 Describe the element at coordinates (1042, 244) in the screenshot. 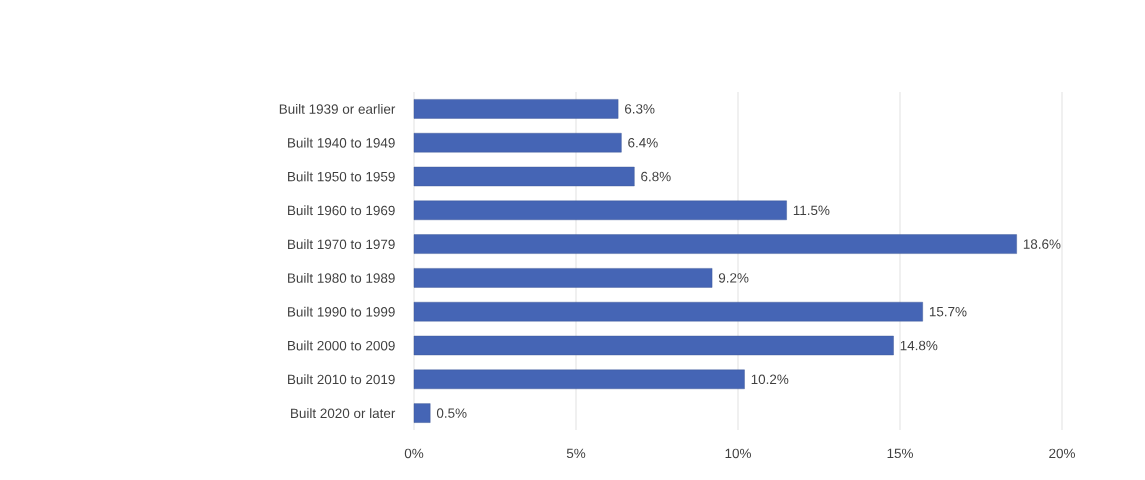

I see `data-label: 18.6%` at that location.